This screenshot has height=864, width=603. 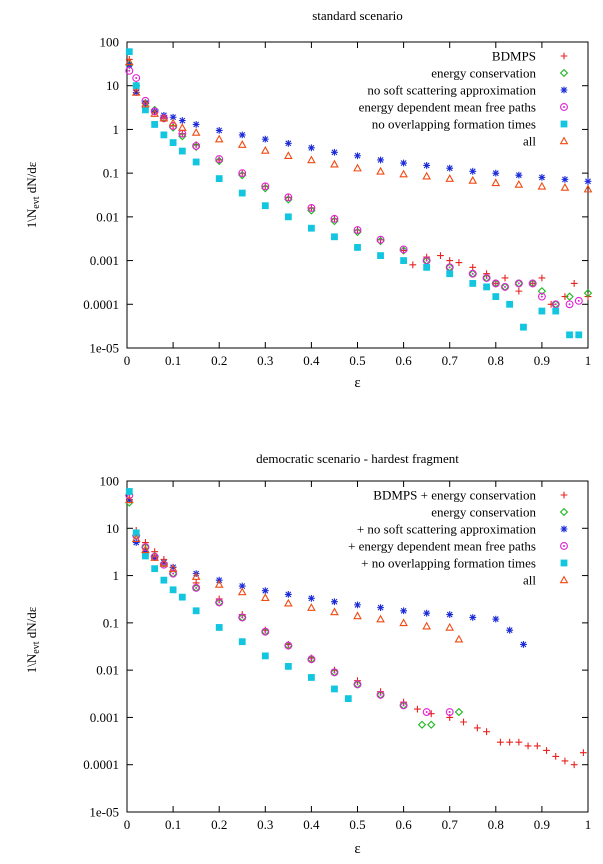 I want to click on legend-entry: + no soft scattering approximation, so click(x=447, y=529).